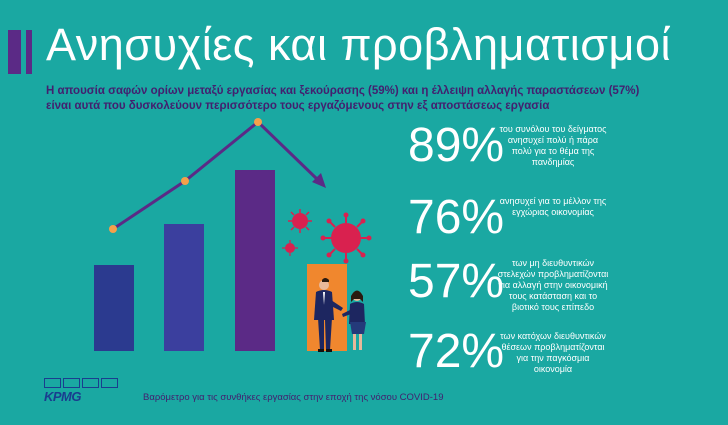 The height and width of the screenshot is (425, 728). What do you see at coordinates (553, 140) in the screenshot?
I see `stat-desc-line: ανησυχεί πολύ ή πάρα` at bounding box center [553, 140].